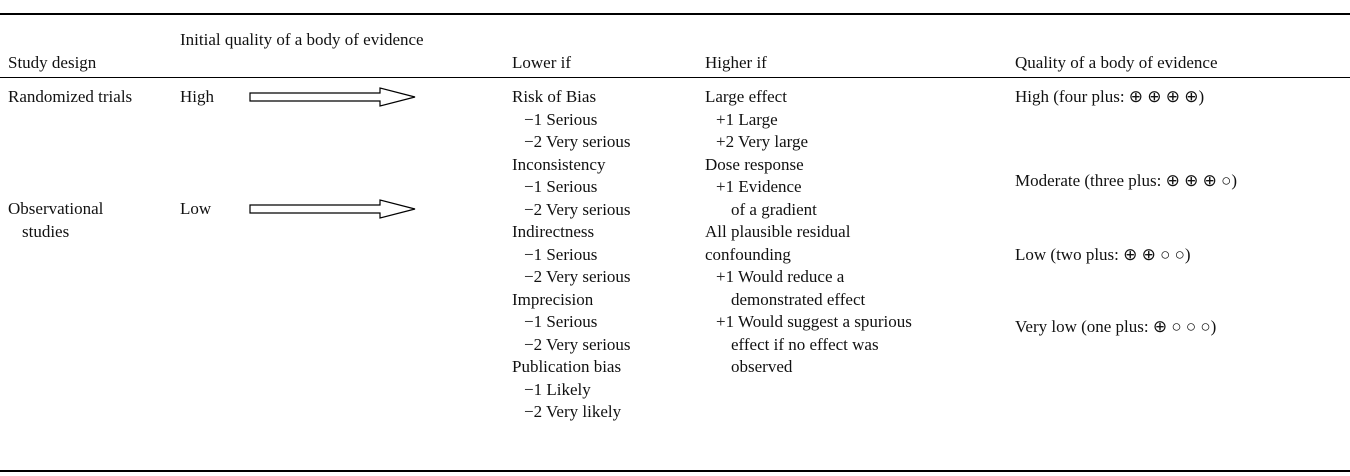  I want to click on higher-level: +1 Would reduce a, so click(780, 276).